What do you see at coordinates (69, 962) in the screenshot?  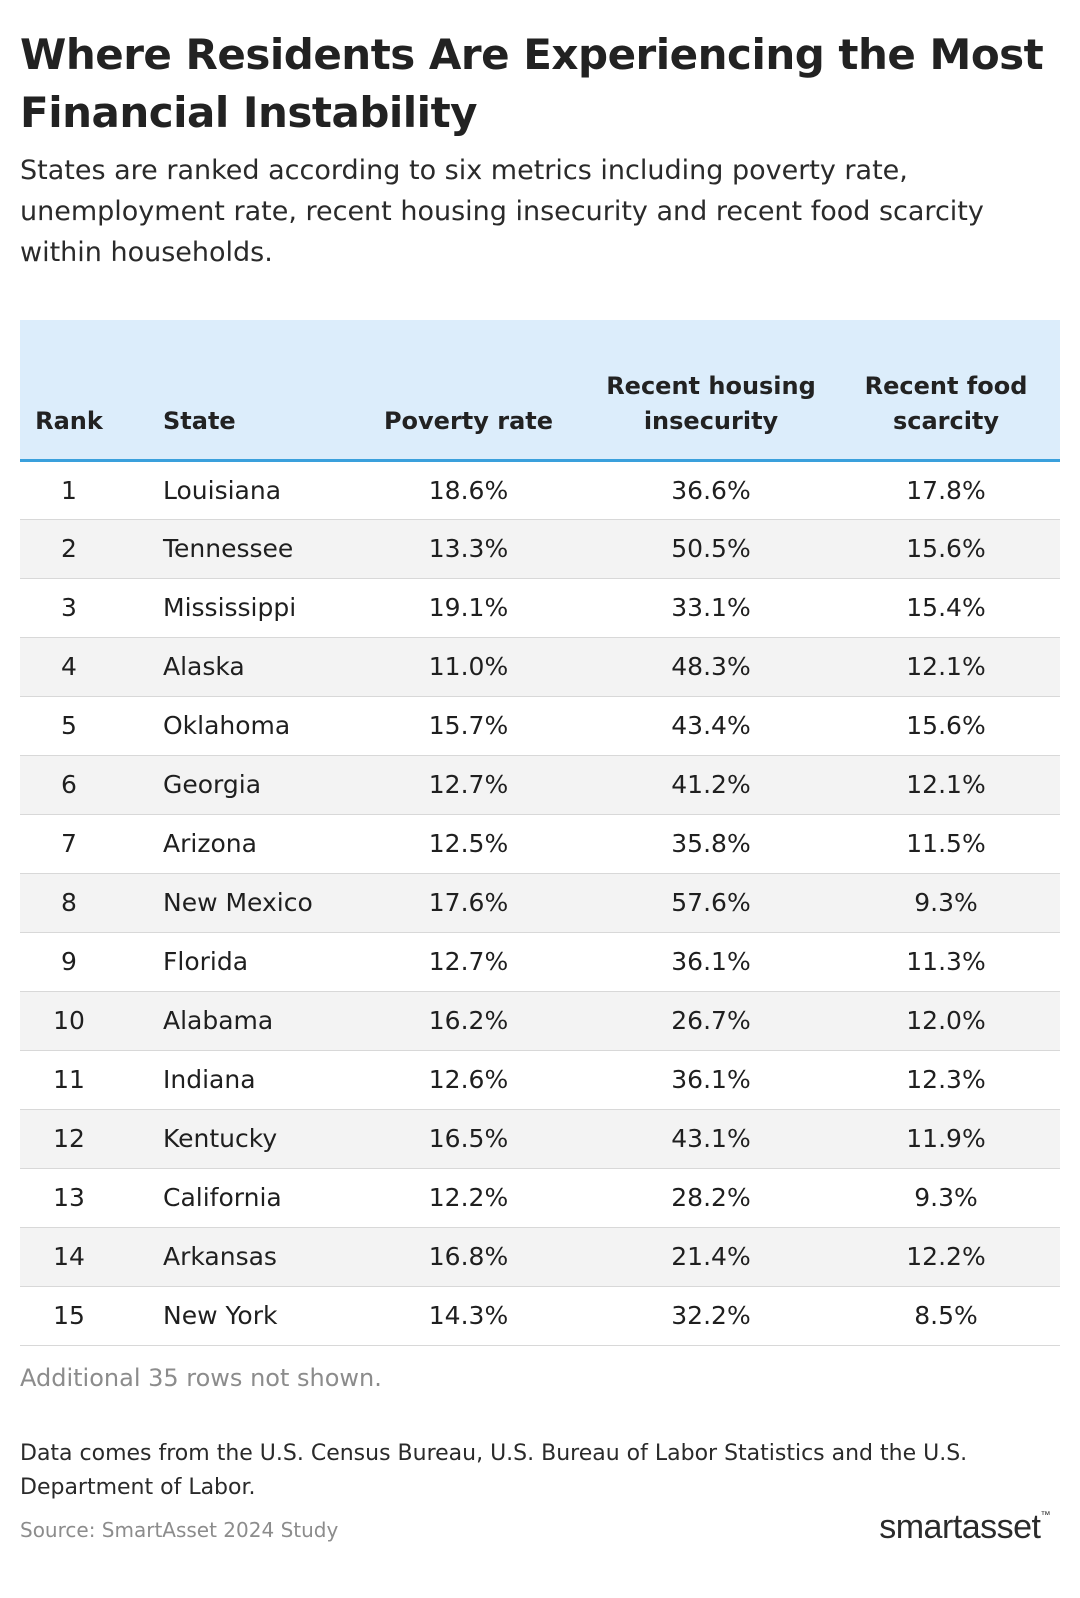 I see `cell-rank: 9` at bounding box center [69, 962].